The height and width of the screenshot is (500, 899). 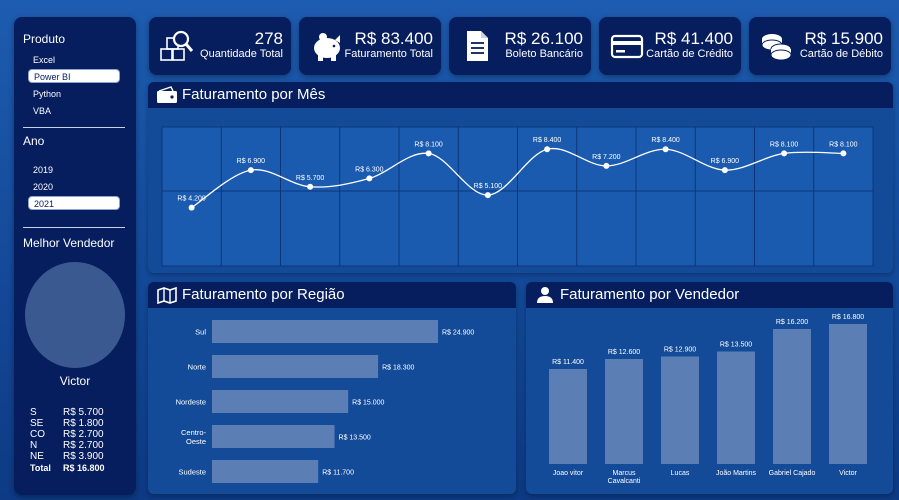 What do you see at coordinates (167, 295) in the screenshot?
I see `map-icon` at bounding box center [167, 295].